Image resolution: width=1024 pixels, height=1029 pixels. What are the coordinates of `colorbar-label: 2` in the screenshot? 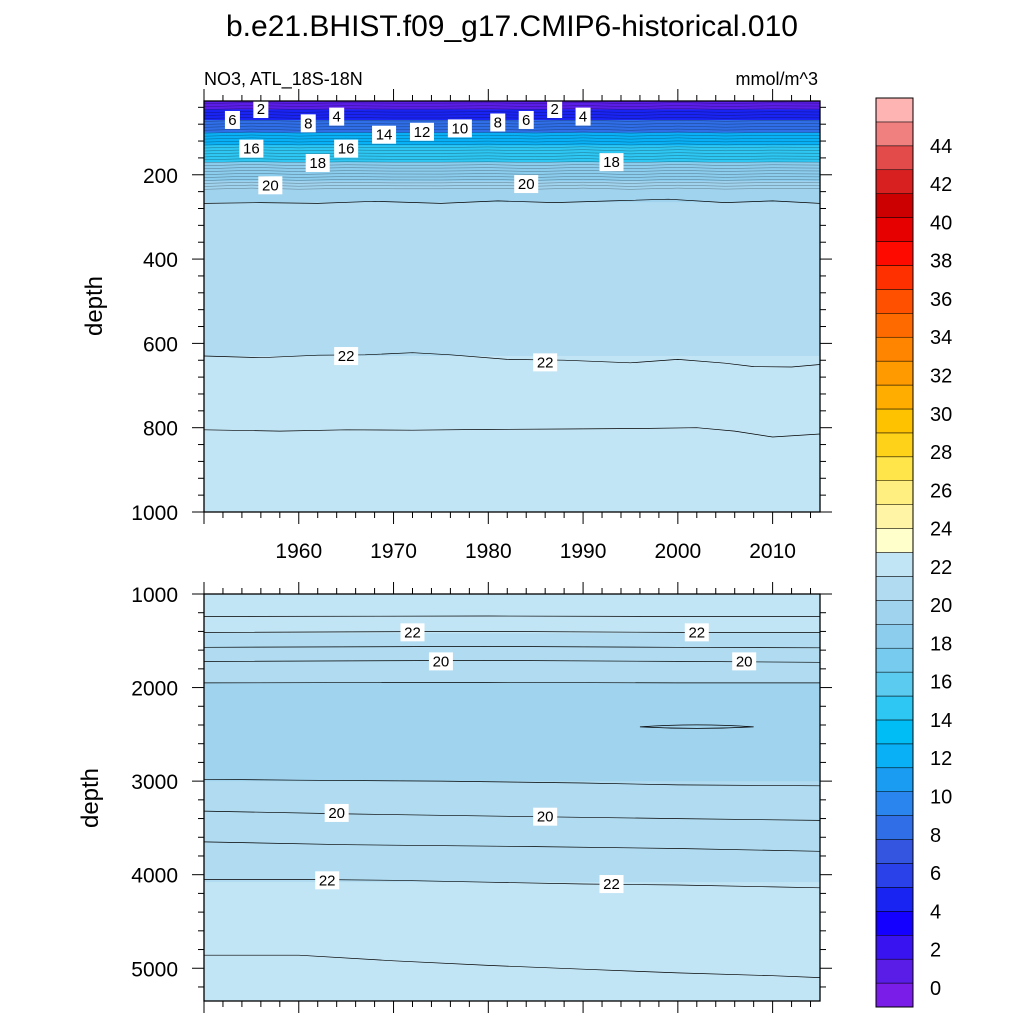 It's located at (935, 951).